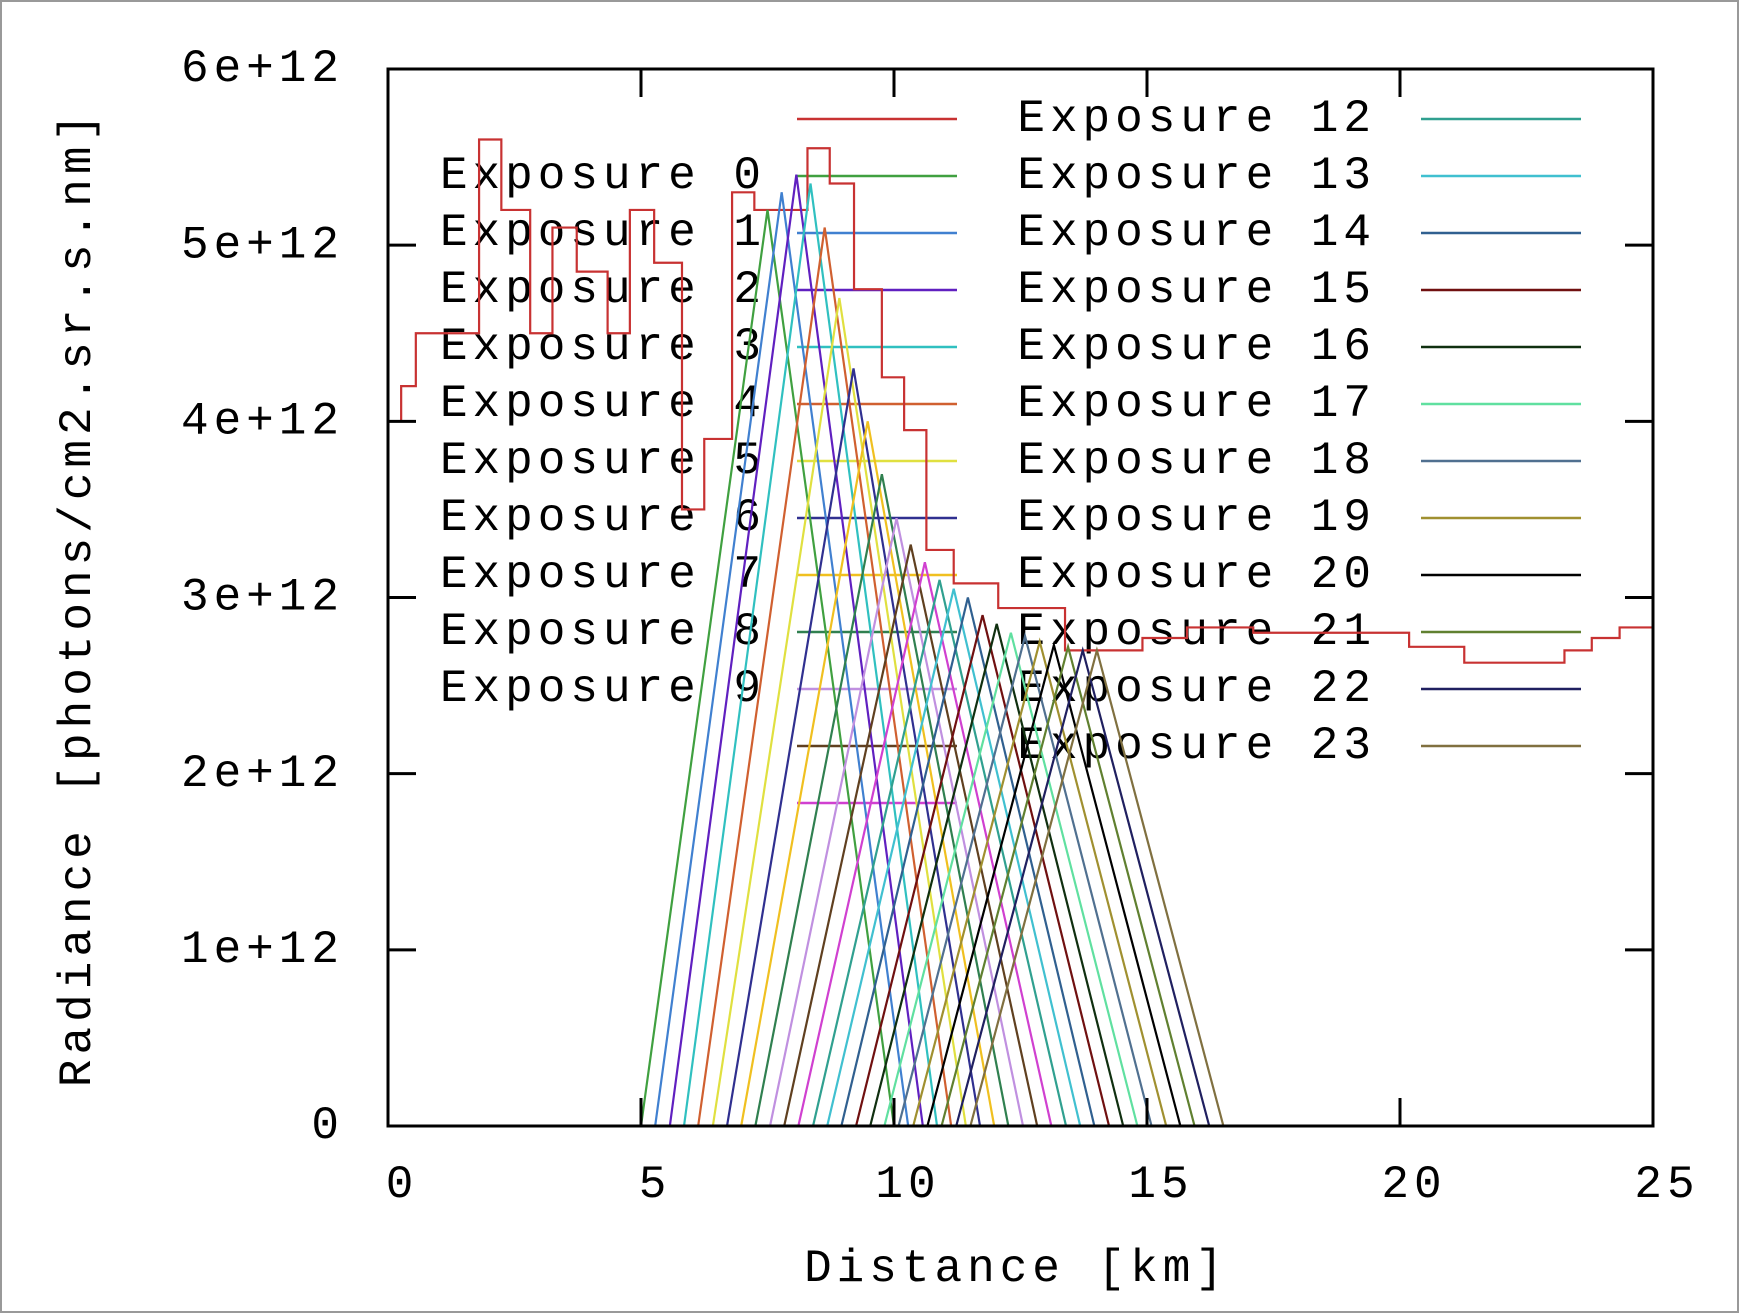 The width and height of the screenshot is (1739, 1313). What do you see at coordinates (262, 421) in the screenshot?
I see `y-tick-label: 4e+12` at bounding box center [262, 421].